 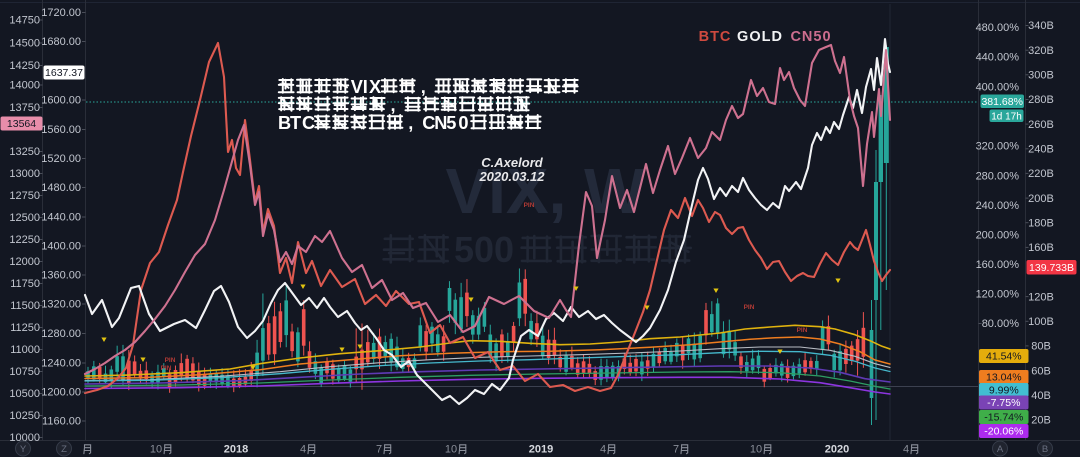 What do you see at coordinates (1041, 297) in the screenshot?
I see `svg-text: 120B` at bounding box center [1041, 297].